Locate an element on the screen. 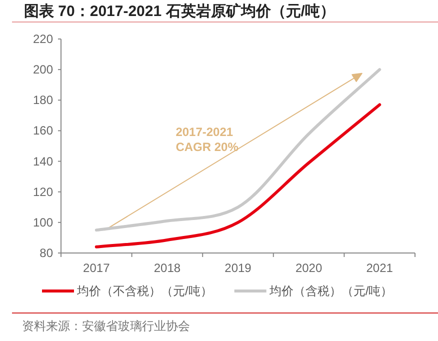 The width and height of the screenshot is (438, 341). y-tick-label: 160 is located at coordinates (43, 131).